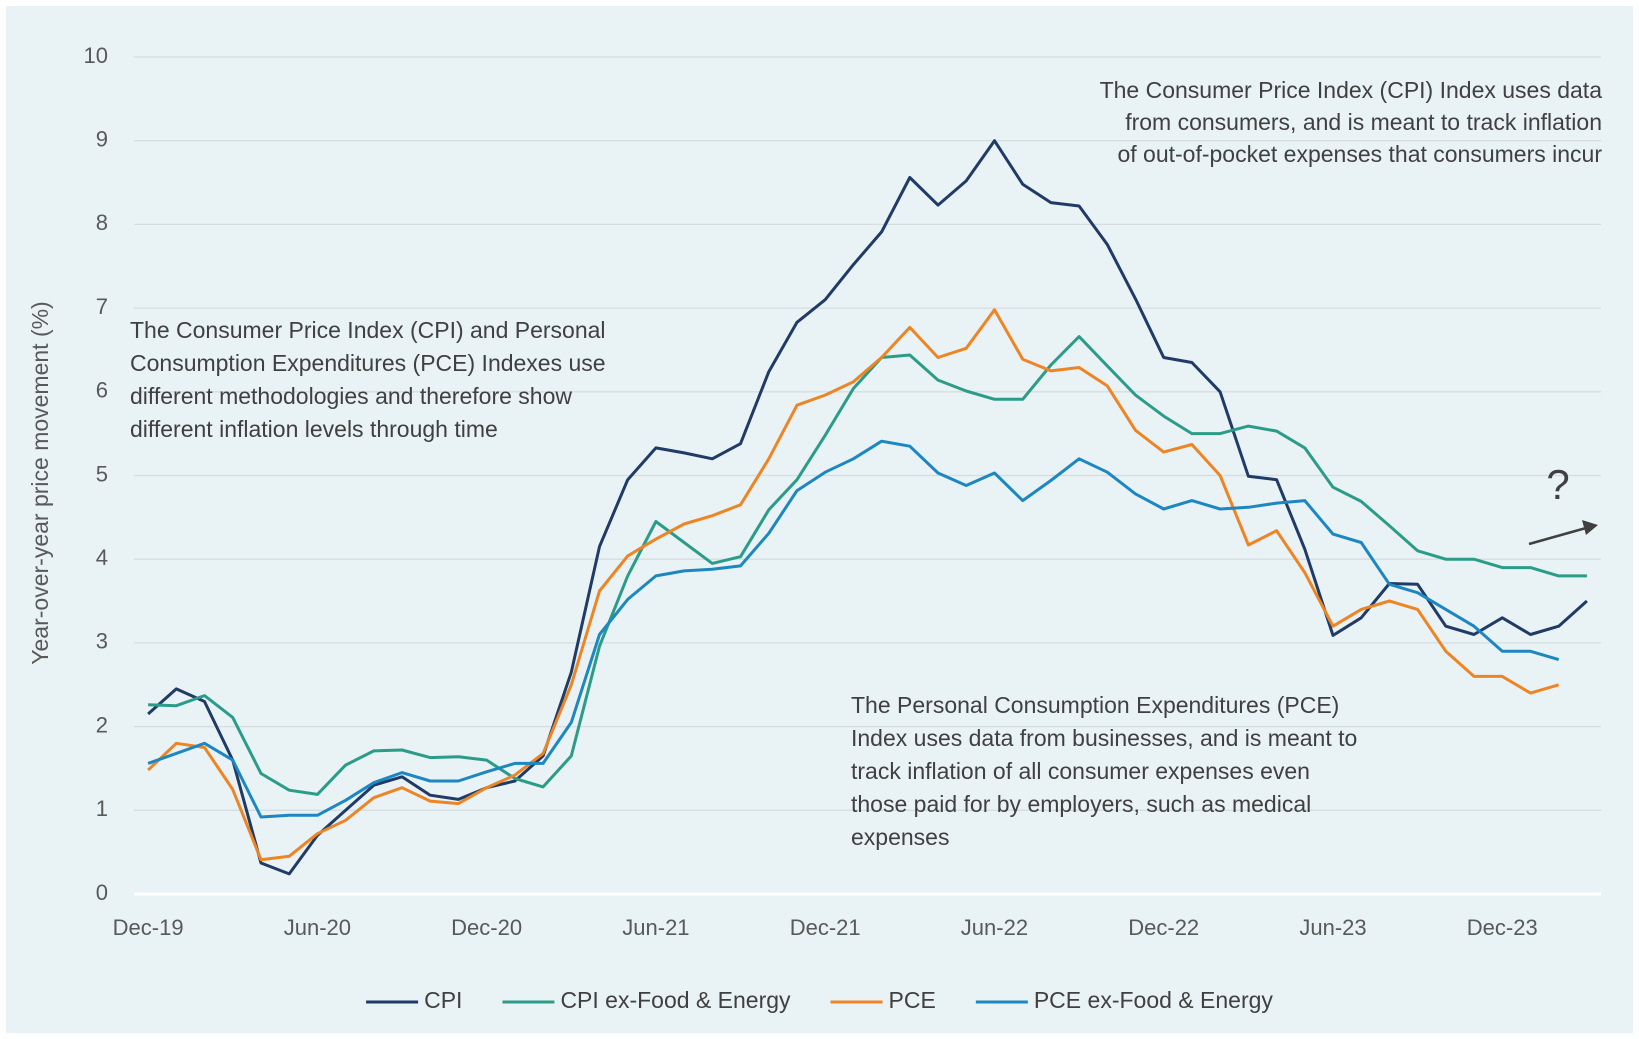 The height and width of the screenshot is (1039, 1639). I want to click on x-tick-label: Dec-23, so click(1502, 927).